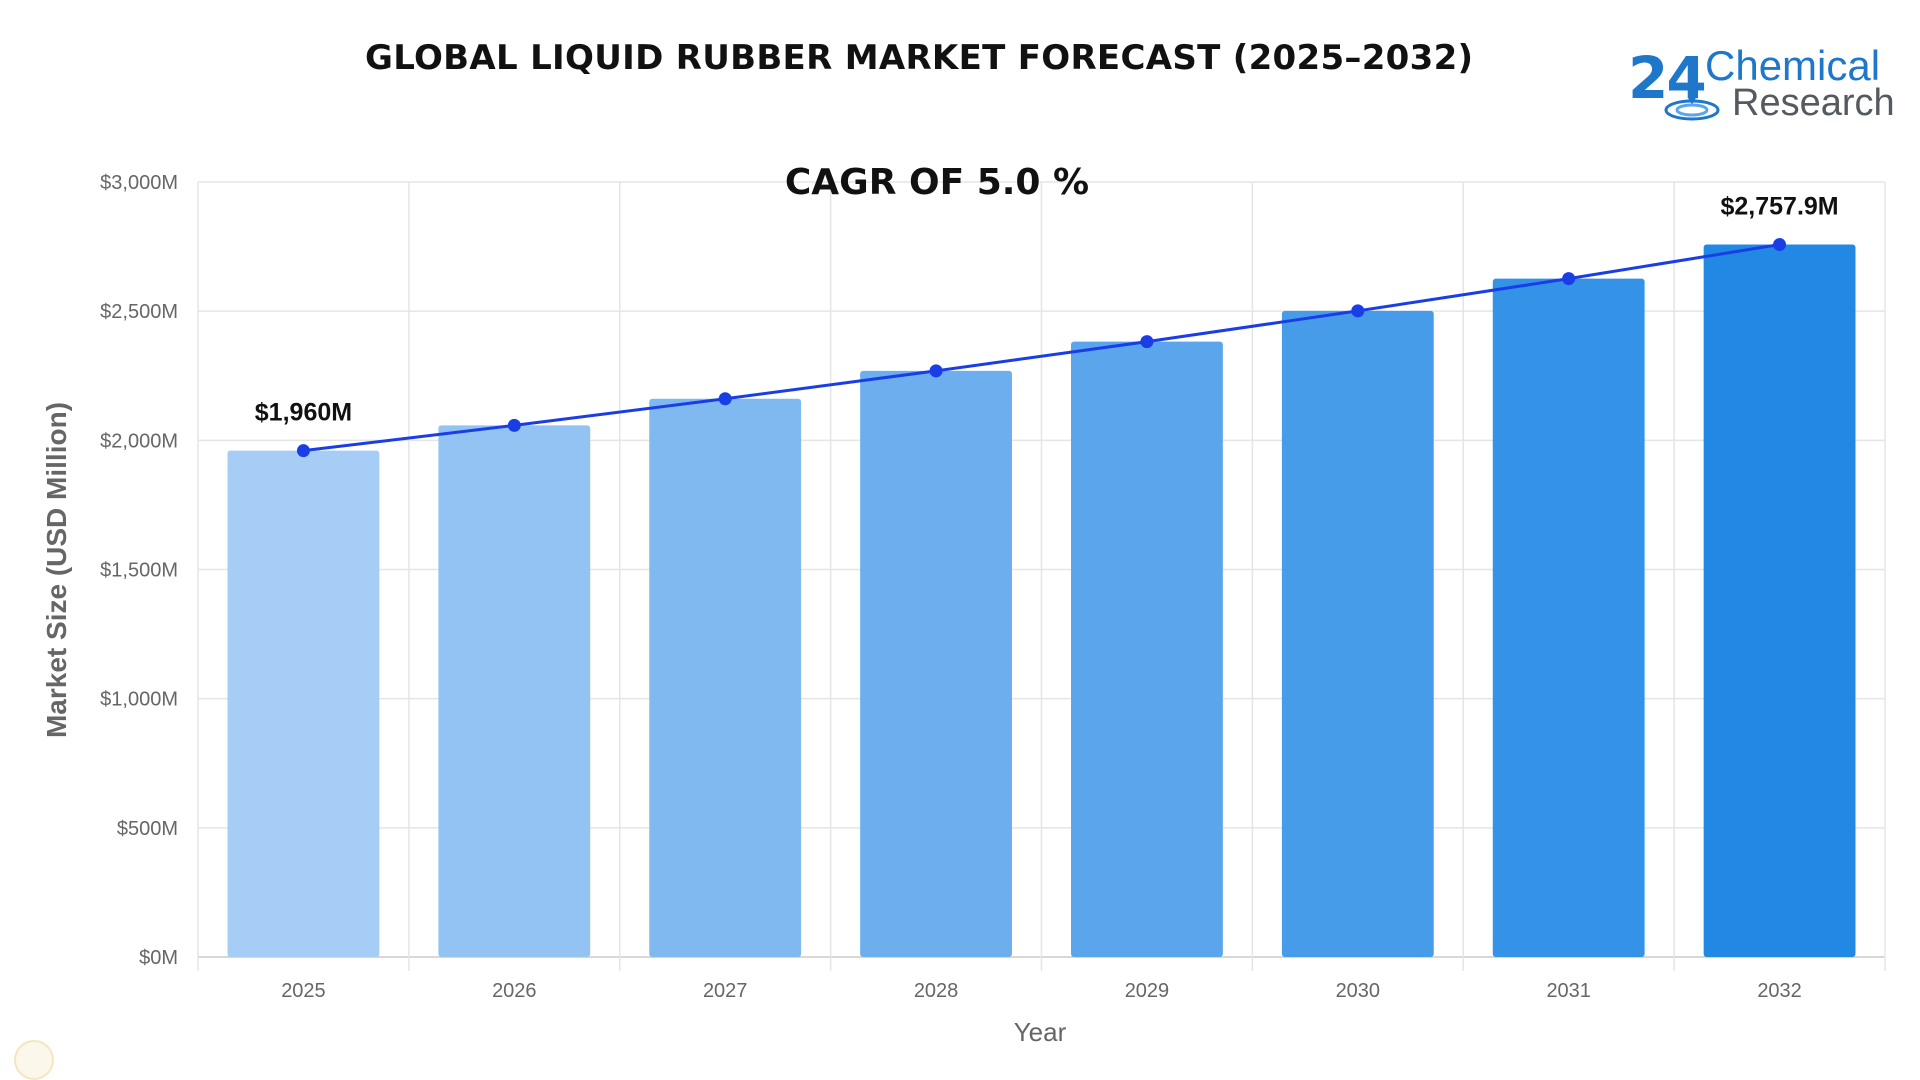  I want to click on x-tick-label-2031: 2031, so click(1568, 991).